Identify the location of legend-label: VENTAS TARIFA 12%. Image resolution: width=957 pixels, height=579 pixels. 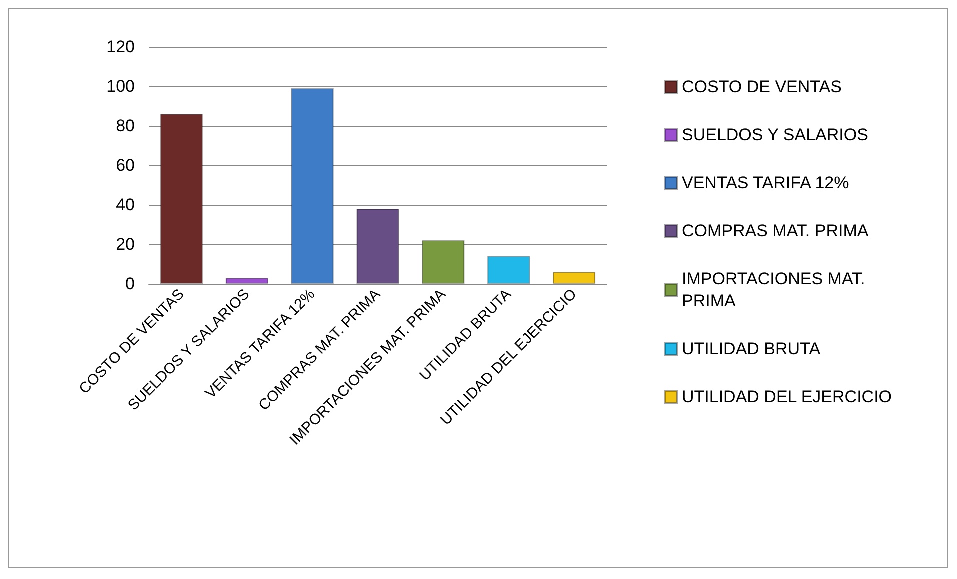
(766, 183).